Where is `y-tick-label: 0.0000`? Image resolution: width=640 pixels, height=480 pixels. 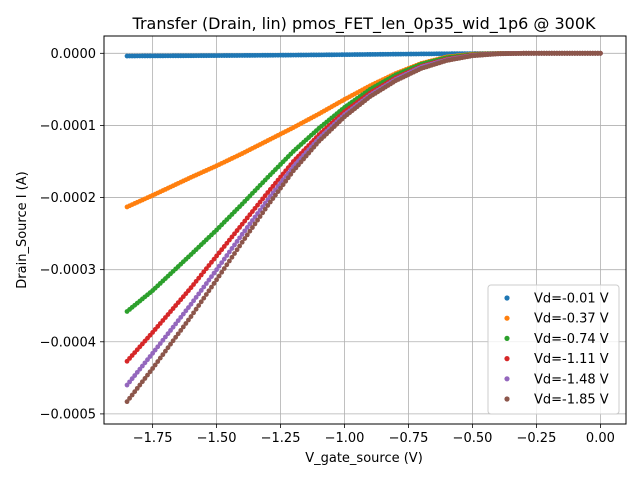 y-tick-label: 0.0000 is located at coordinates (74, 54).